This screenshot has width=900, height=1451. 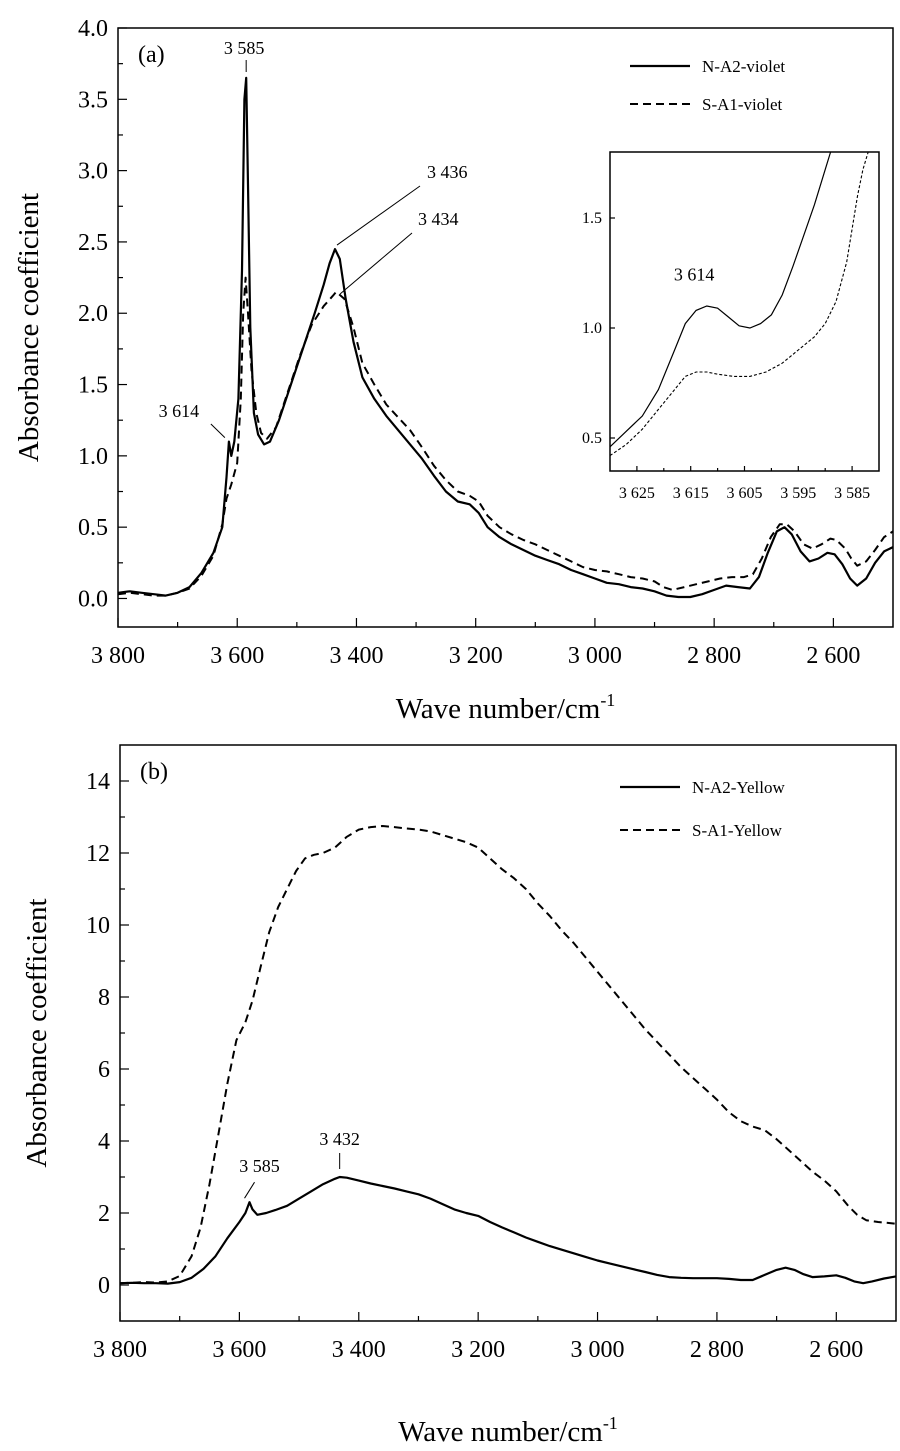 I want to click on inset-x-tick-label: 3 585, so click(x=852, y=493).